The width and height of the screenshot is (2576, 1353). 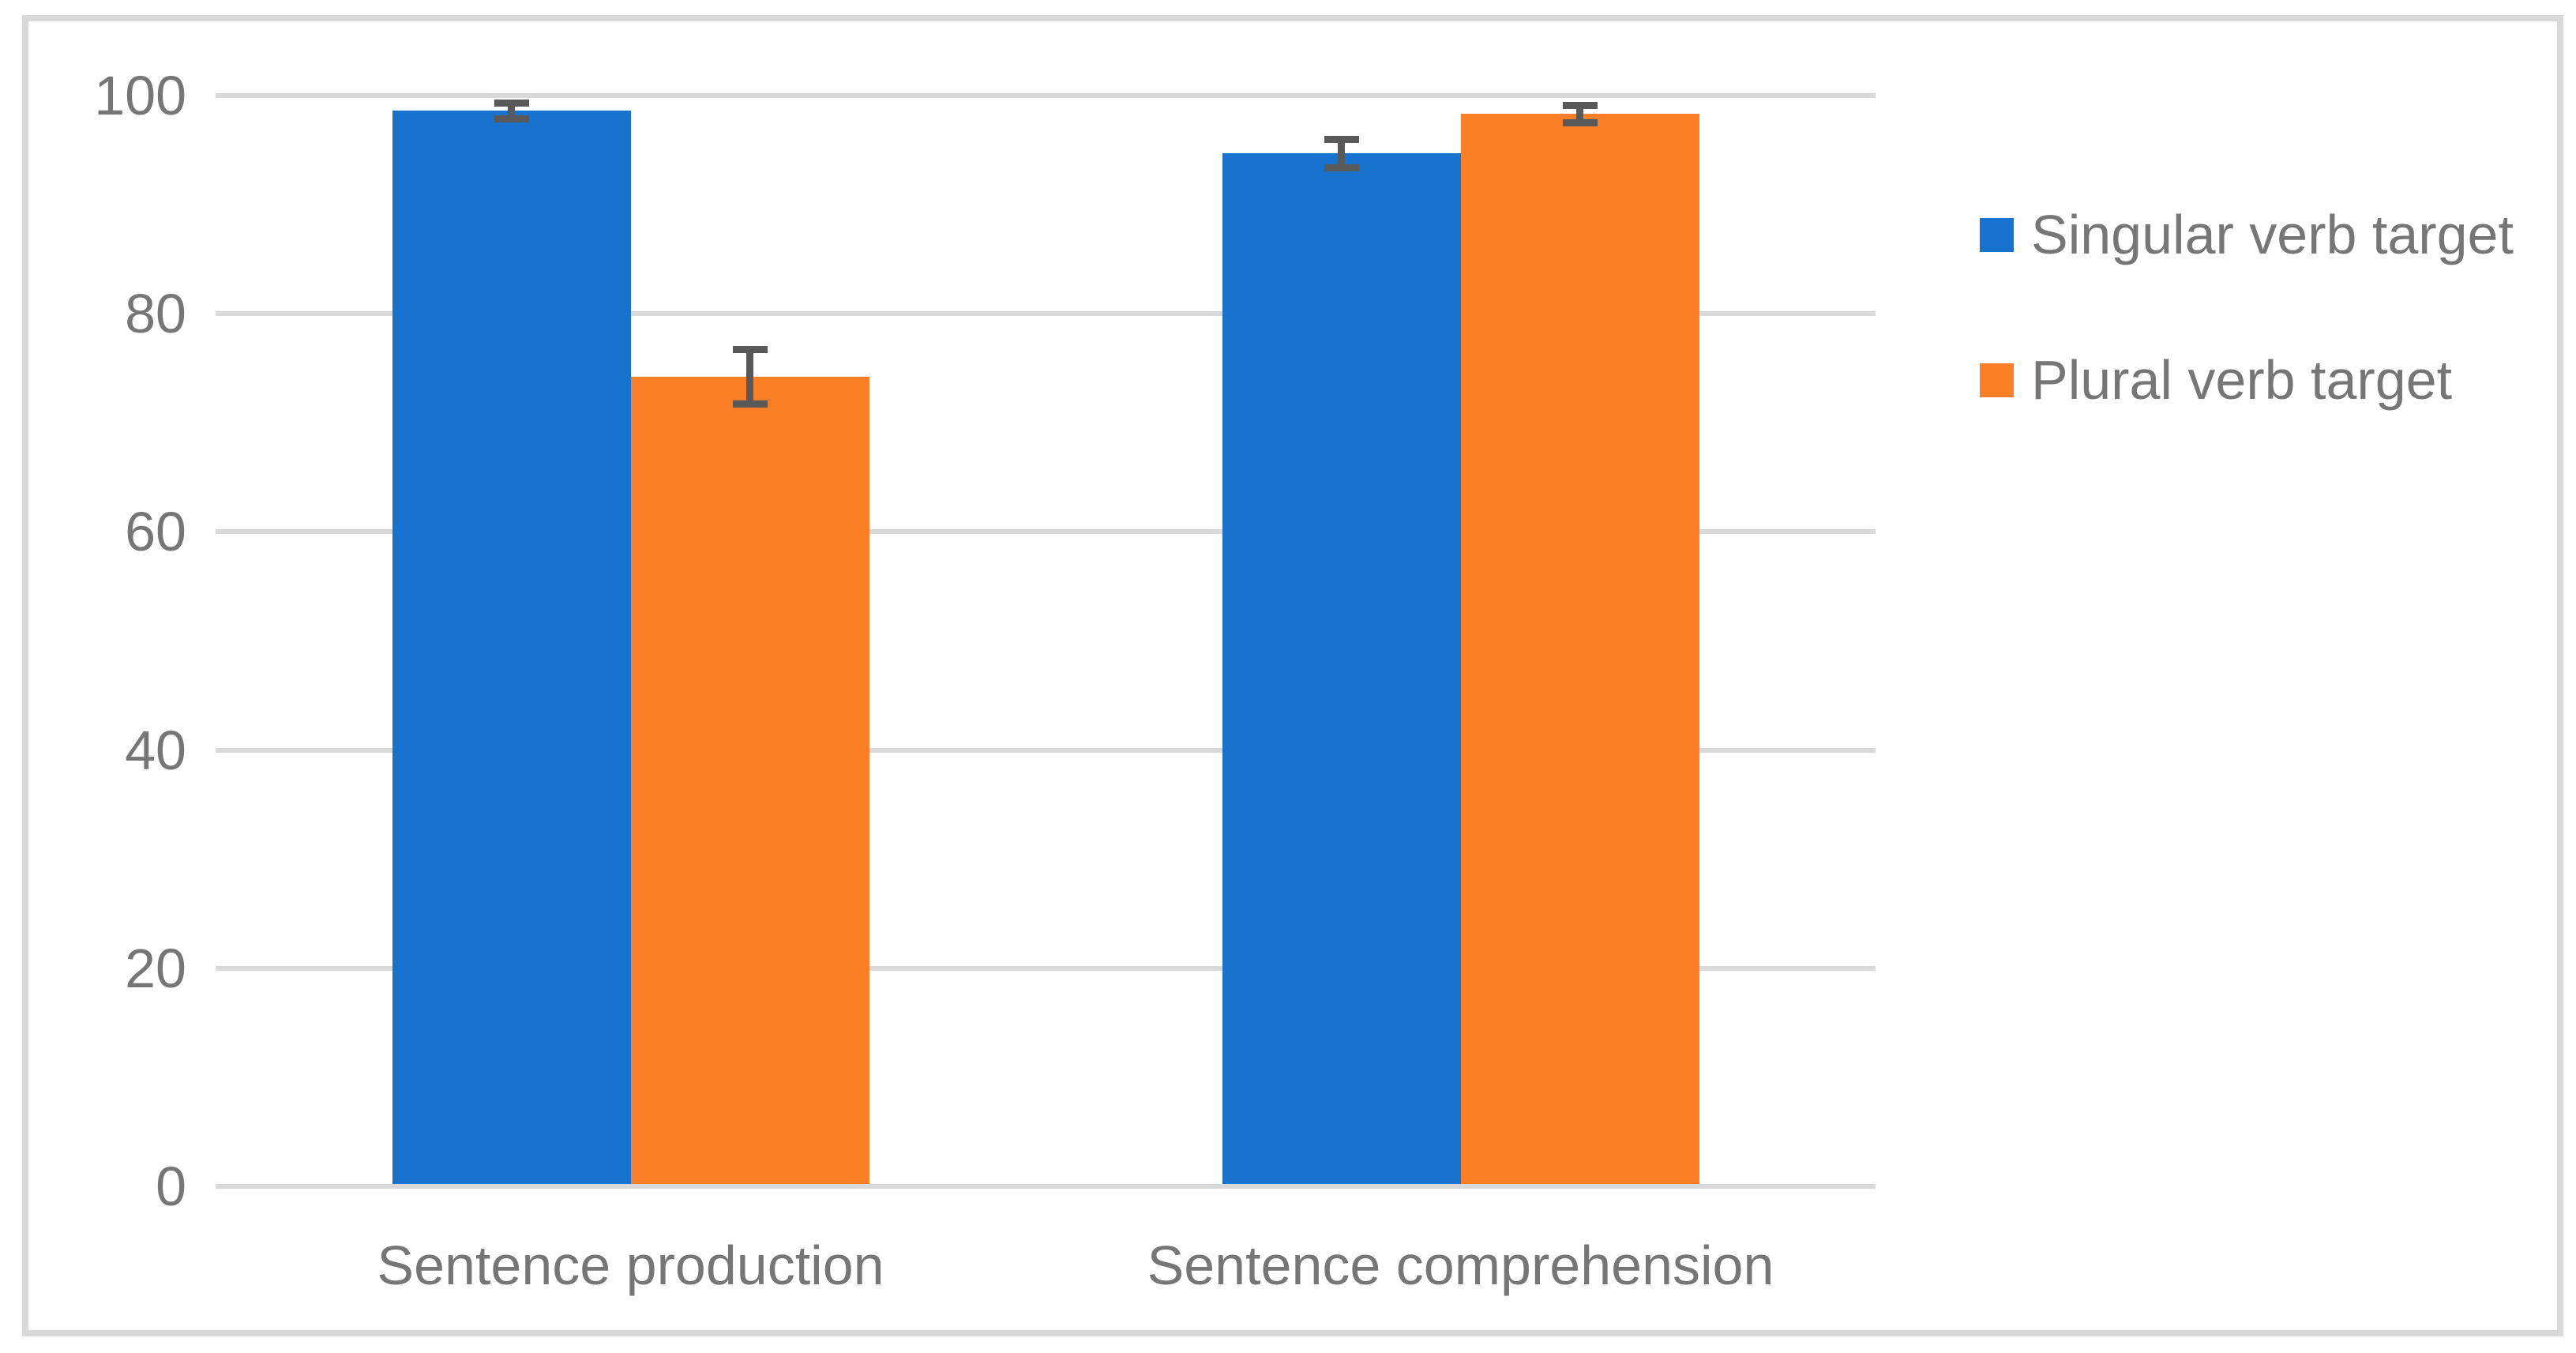 I want to click on y-tick-label: 0, so click(x=171, y=1187).